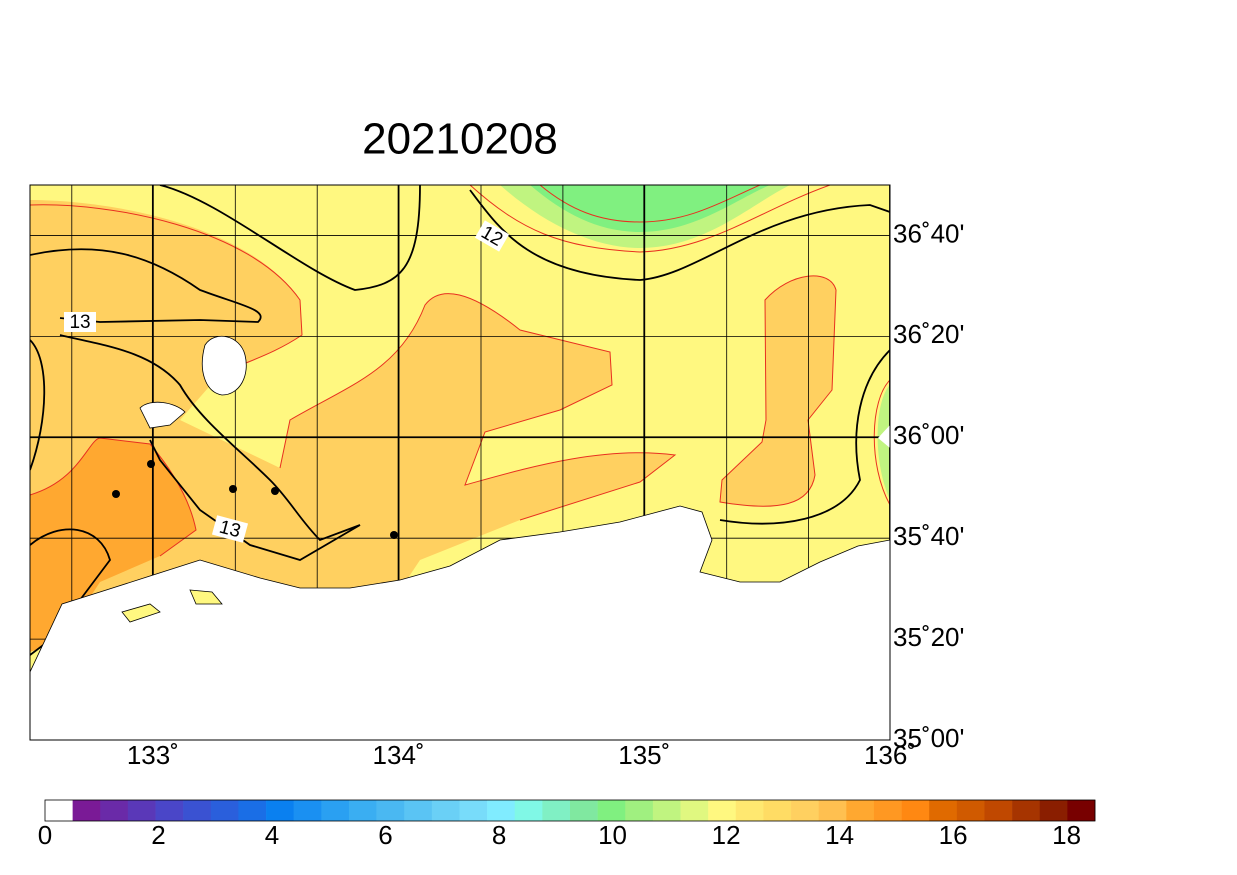 The image size is (1237, 875). I want to click on y-tick-label: 35˚40', so click(928, 536).